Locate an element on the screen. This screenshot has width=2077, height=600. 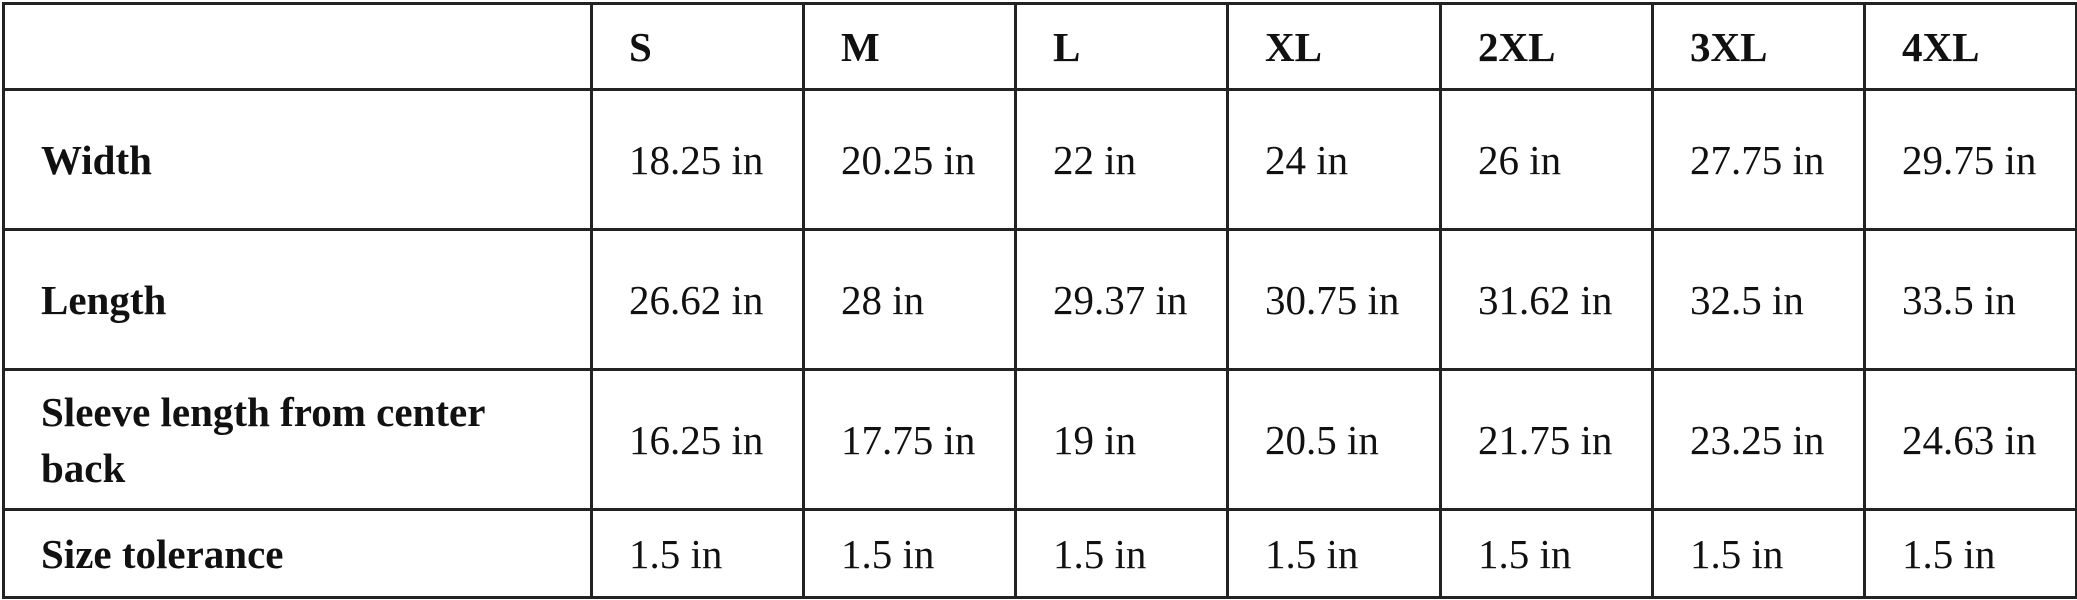
measurement-cell: 18.25 in is located at coordinates (697, 159).